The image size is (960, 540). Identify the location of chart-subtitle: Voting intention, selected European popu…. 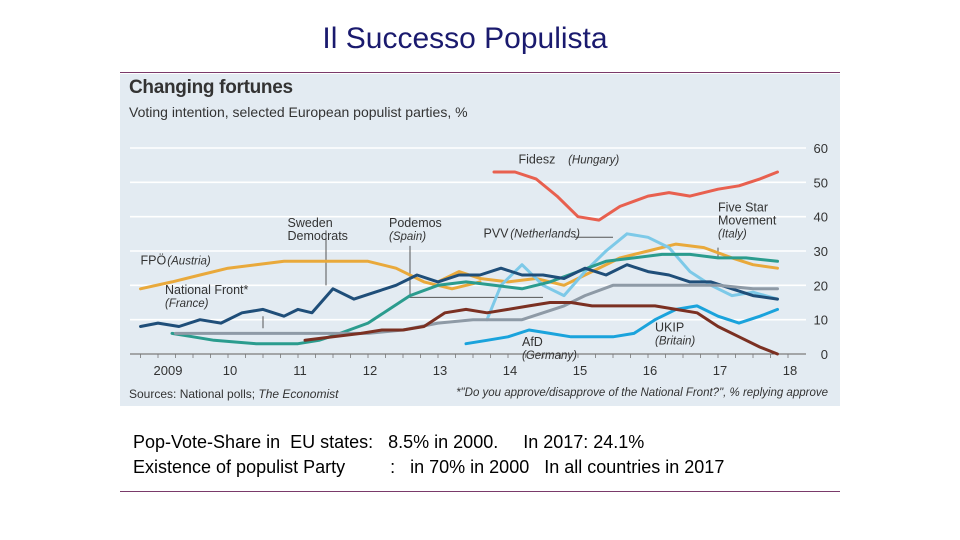
(298, 112).